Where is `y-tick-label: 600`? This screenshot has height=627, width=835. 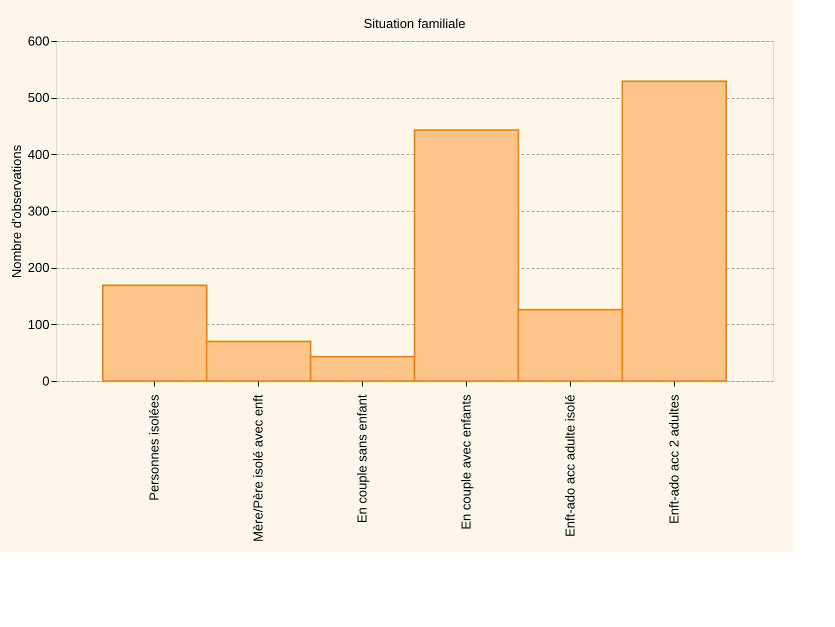
y-tick-label: 600 is located at coordinates (39, 41).